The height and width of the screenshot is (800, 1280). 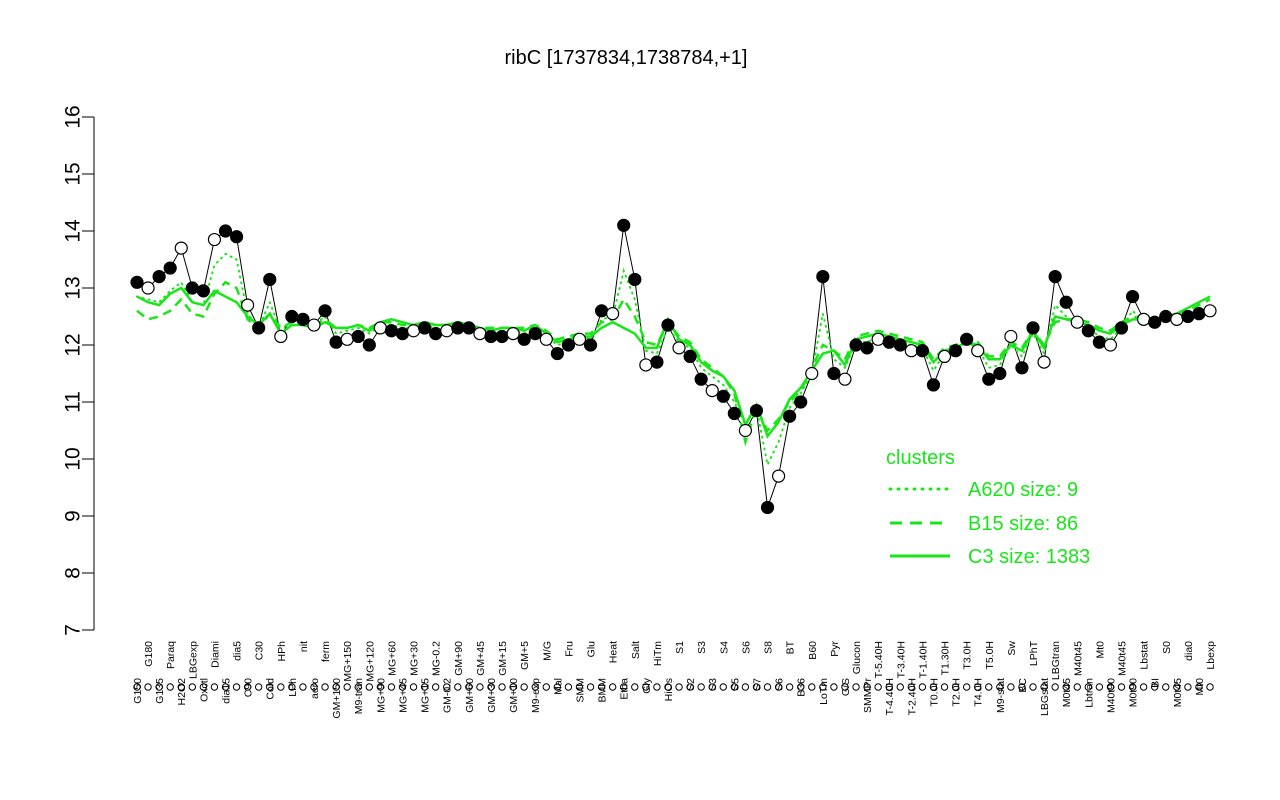 What do you see at coordinates (182, 692) in the screenshot?
I see `x-tick-label: H2O2` at bounding box center [182, 692].